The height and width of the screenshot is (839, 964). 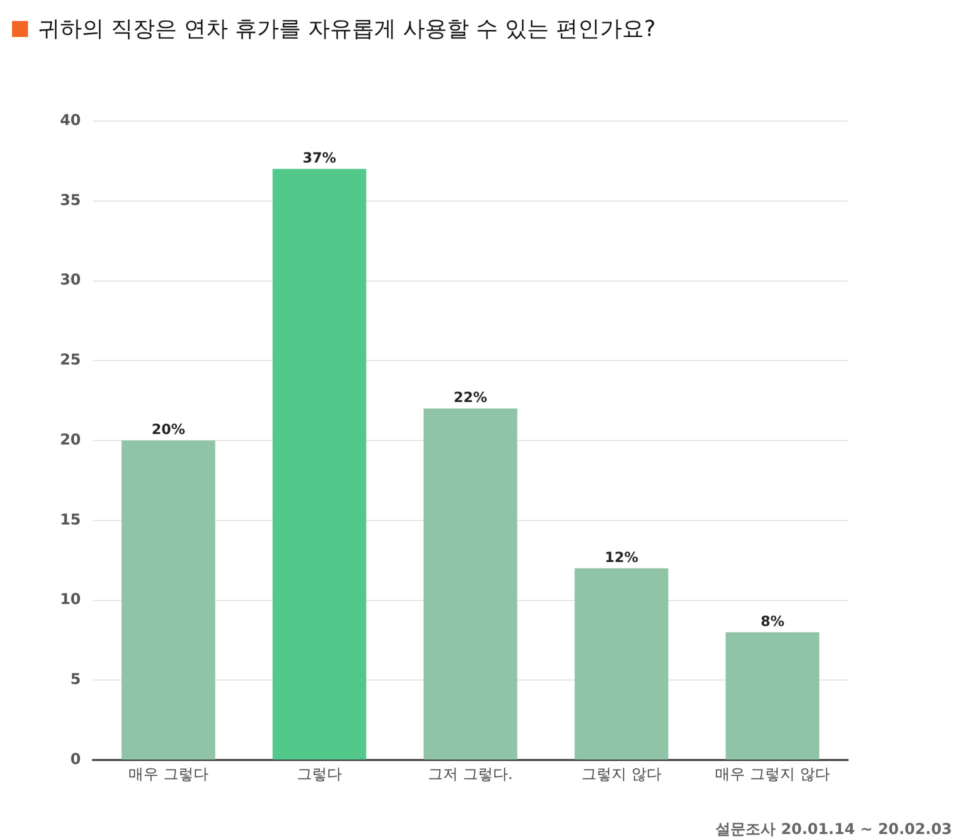 What do you see at coordinates (772, 773) in the screenshot?
I see `x-tick-label: 매우 그렇지 않다` at bounding box center [772, 773].